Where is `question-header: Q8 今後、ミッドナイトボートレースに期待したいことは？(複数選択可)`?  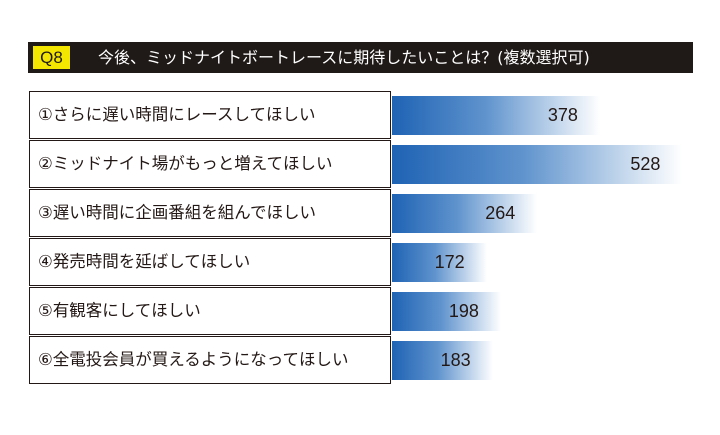 question-header: Q8 今後、ミッドナイトボートレースに期待したいことは？(複数選択可) is located at coordinates (360, 57).